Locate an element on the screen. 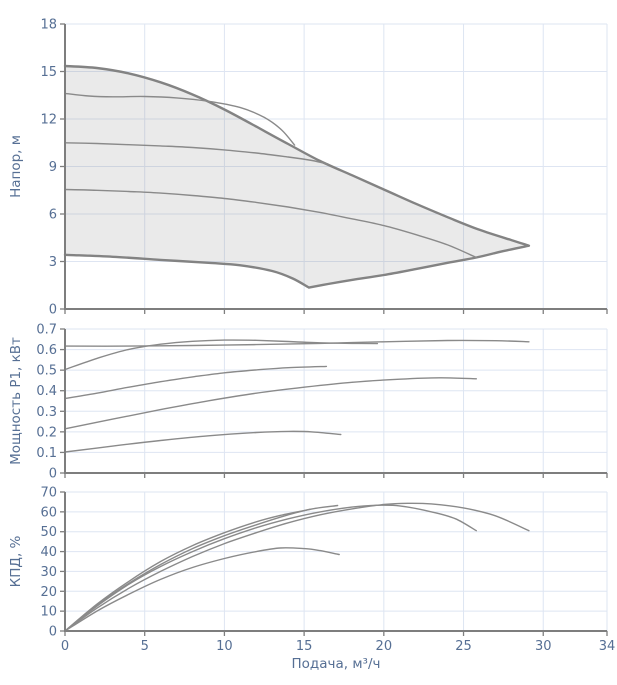 This screenshot has height=685, width=617. head-y-tick-label: 0 is located at coordinates (53, 310).